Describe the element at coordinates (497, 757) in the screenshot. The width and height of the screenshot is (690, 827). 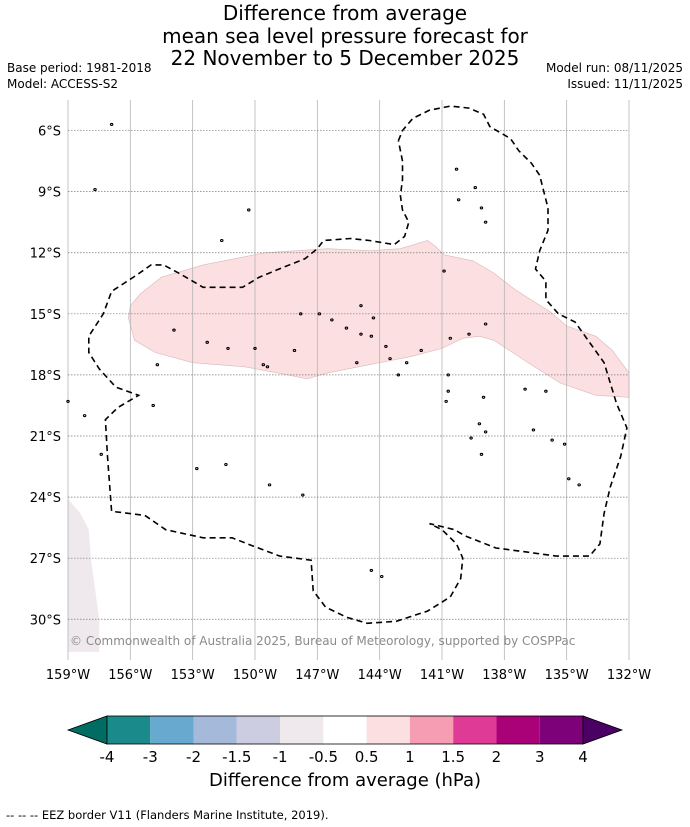
I see `colorbar-tick-label: 2` at that location.